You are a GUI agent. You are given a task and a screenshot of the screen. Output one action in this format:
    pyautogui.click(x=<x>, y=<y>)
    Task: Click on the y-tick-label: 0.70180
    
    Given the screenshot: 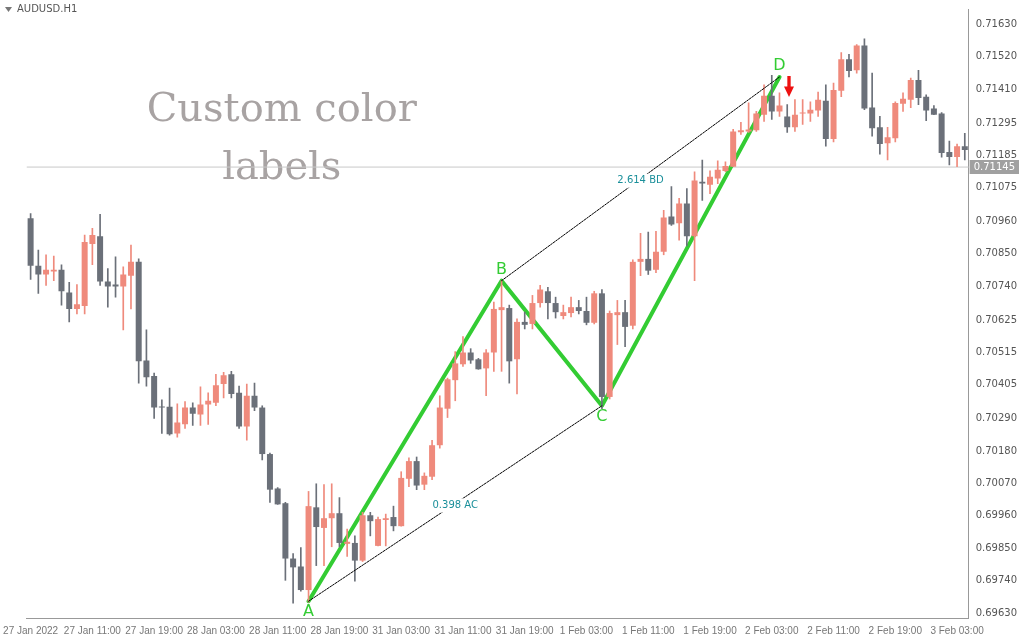 What is the action you would take?
    pyautogui.click(x=996, y=450)
    